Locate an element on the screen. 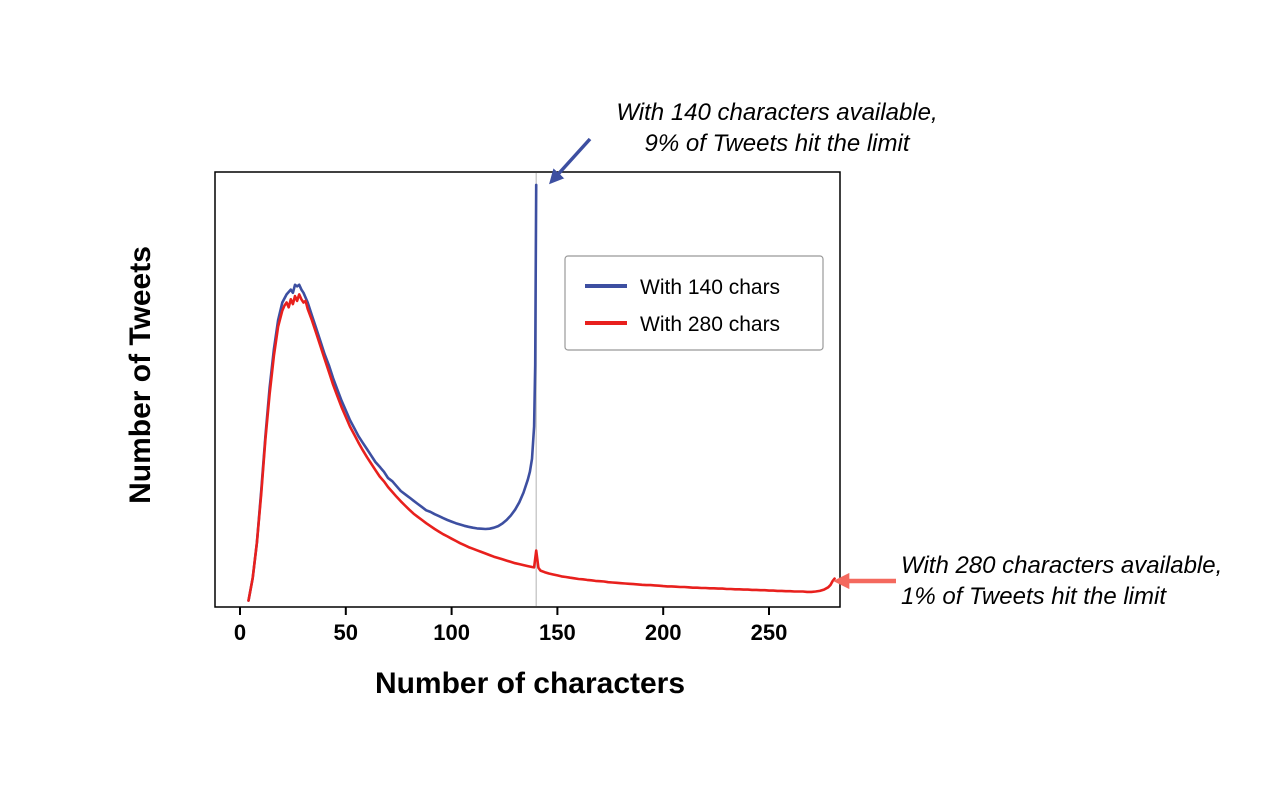 This screenshot has width=1280, height=803. annotation-280-line1: With 280 characters available, is located at coordinates (1061, 565).